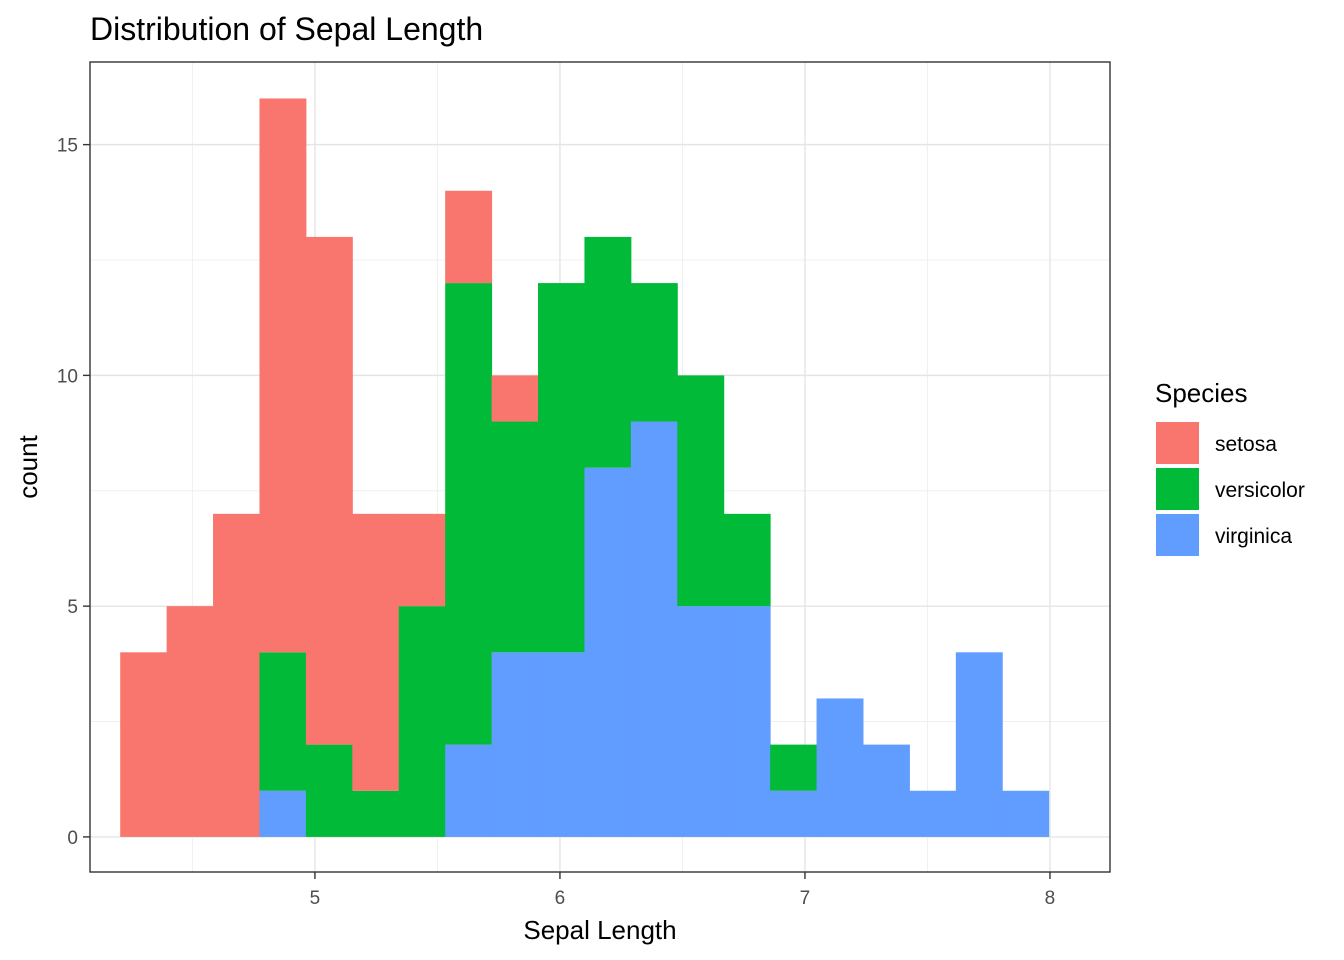  Describe the element at coordinates (67, 146) in the screenshot. I see `y-tick-label: 15` at that location.